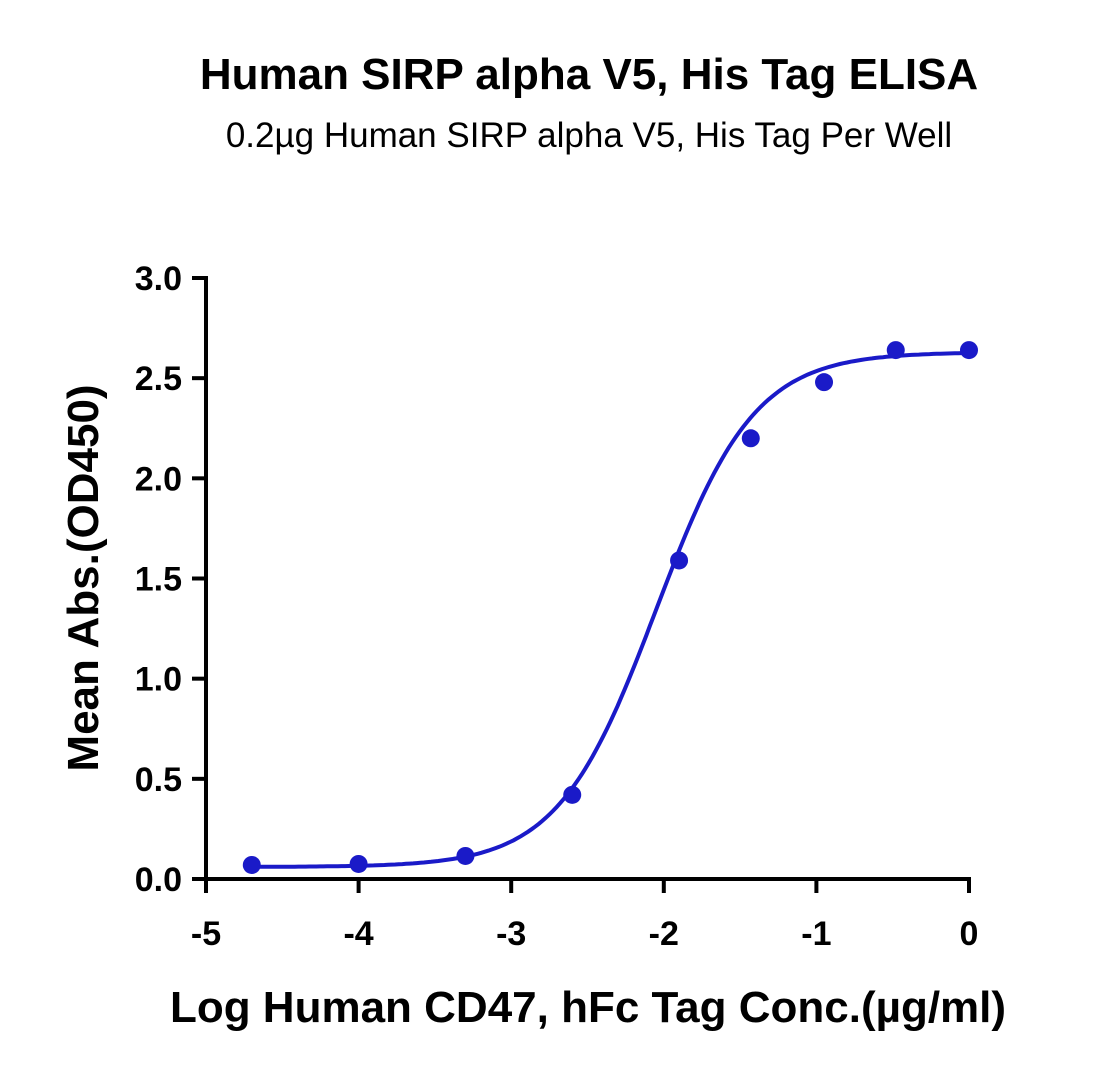  Describe the element at coordinates (589, 74) in the screenshot. I see `chart-title: Human SIRP alpha V5, His Tag ELISA` at that location.